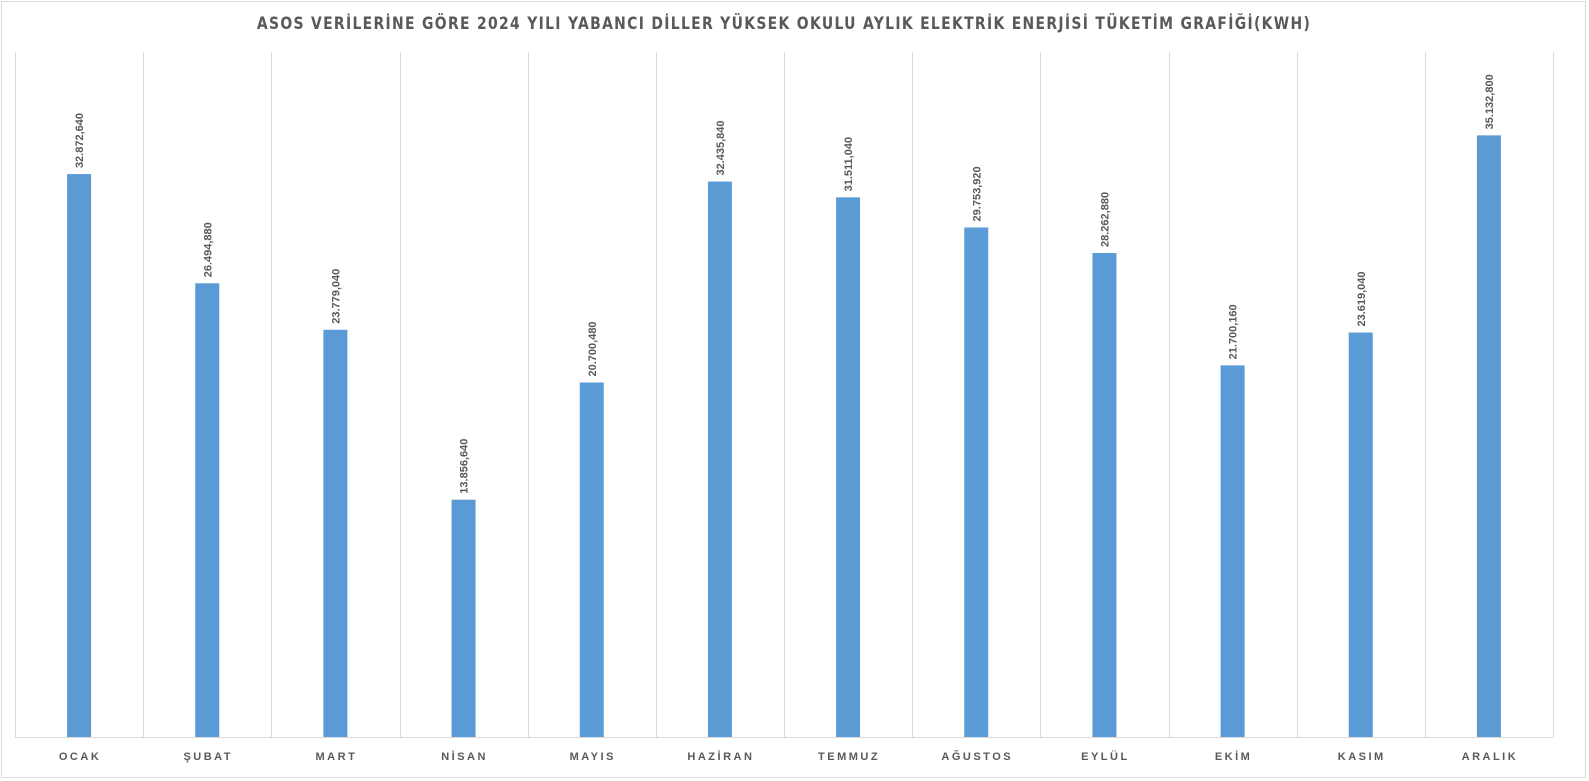 The height and width of the screenshot is (781, 1589). I want to click on data-label: 13.856,640, so click(465, 466).